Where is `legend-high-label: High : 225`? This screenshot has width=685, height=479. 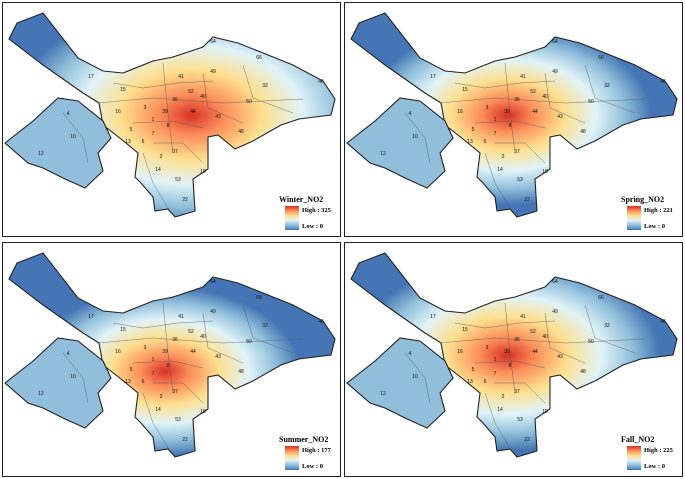 legend-high-label: High : 225 is located at coordinates (658, 450).